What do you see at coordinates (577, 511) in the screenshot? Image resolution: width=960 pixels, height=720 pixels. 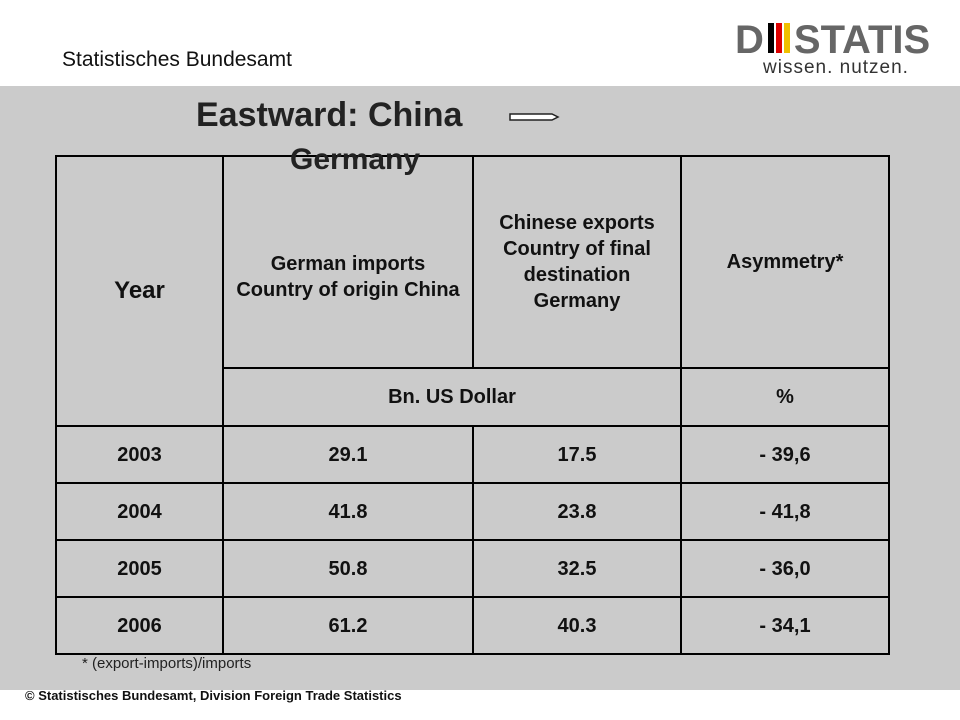 I see `table-cell: 23.8` at bounding box center [577, 511].